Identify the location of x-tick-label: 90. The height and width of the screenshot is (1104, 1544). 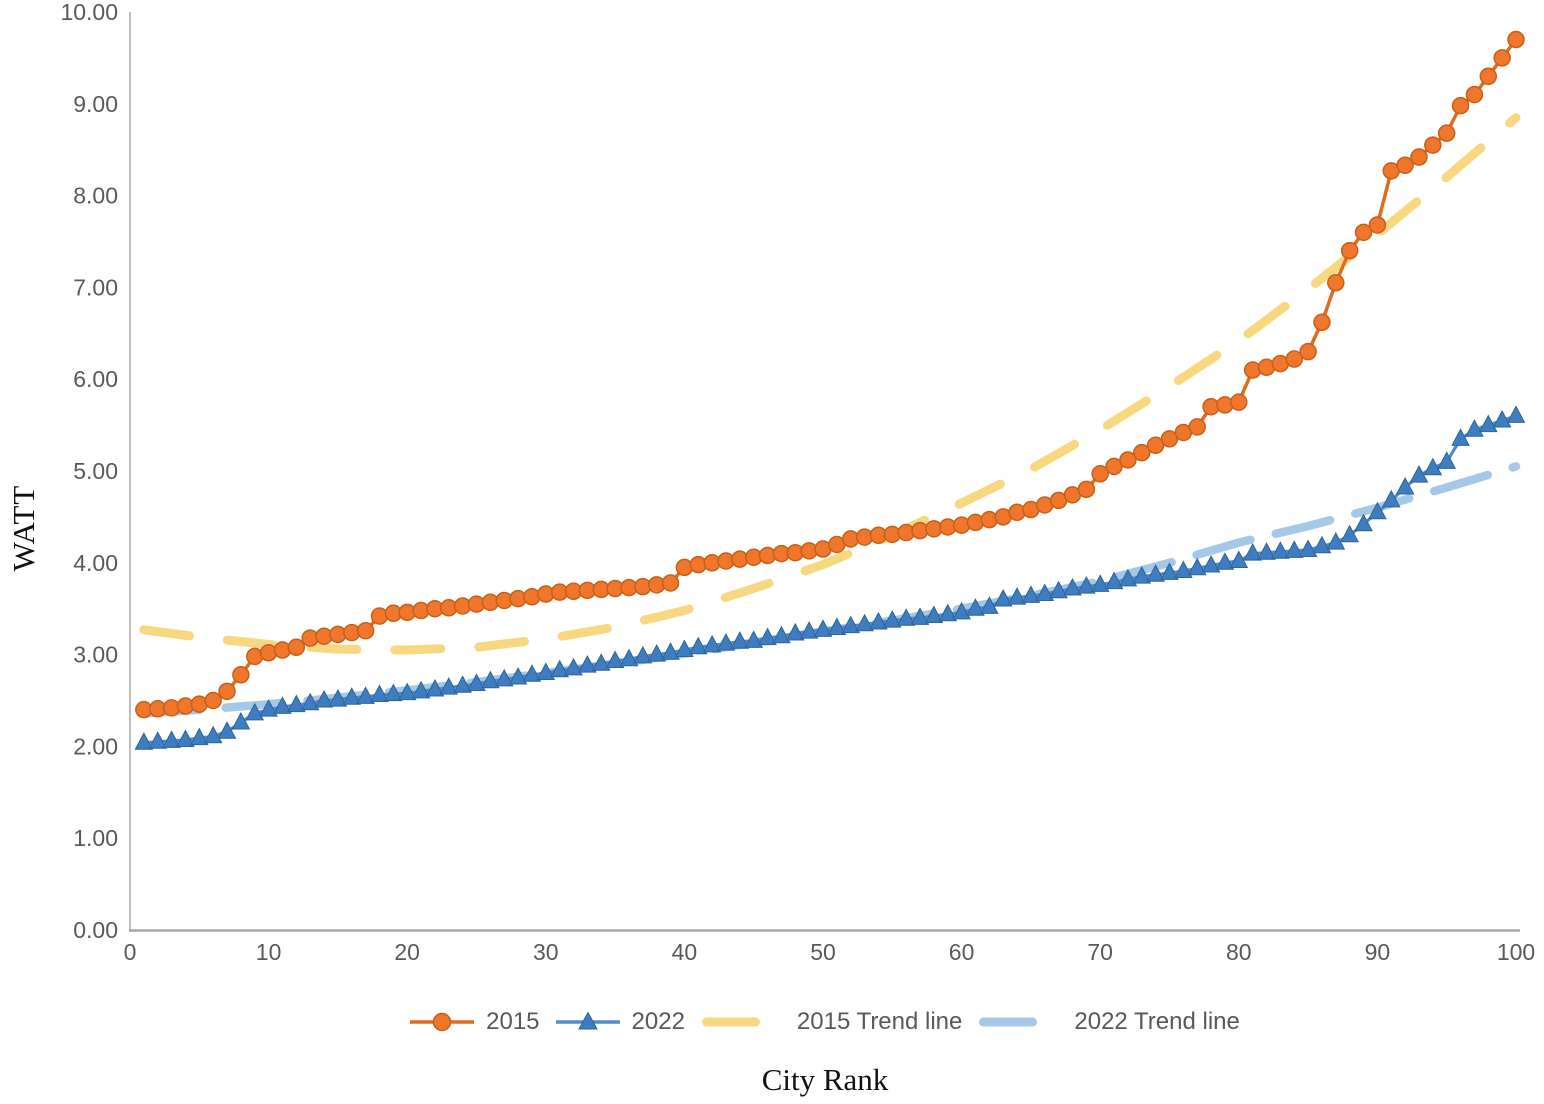
(1378, 952).